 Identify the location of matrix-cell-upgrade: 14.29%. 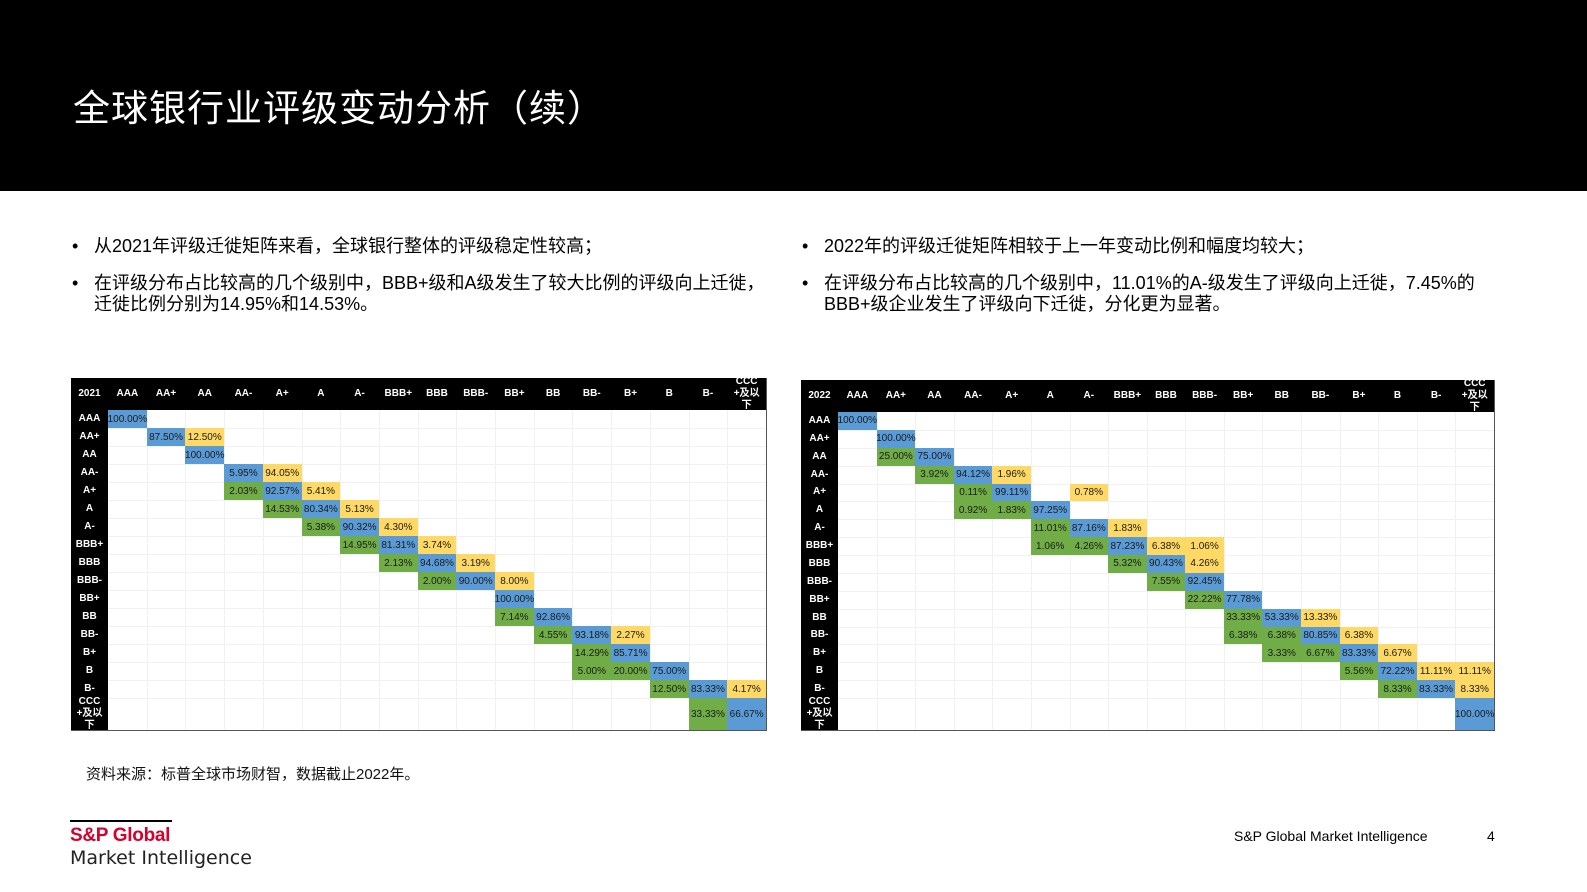
(592, 653).